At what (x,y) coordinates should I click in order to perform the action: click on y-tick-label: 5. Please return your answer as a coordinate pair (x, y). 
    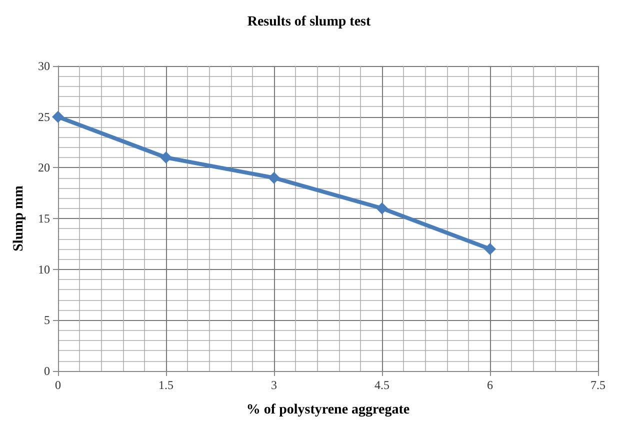
    Looking at the image, I should click on (47, 320).